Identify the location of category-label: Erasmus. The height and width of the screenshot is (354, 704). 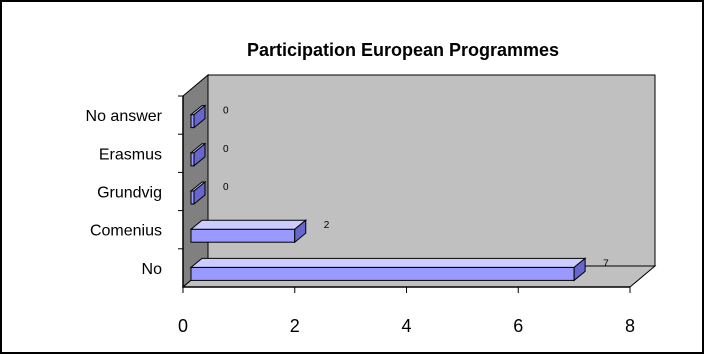
(130, 154).